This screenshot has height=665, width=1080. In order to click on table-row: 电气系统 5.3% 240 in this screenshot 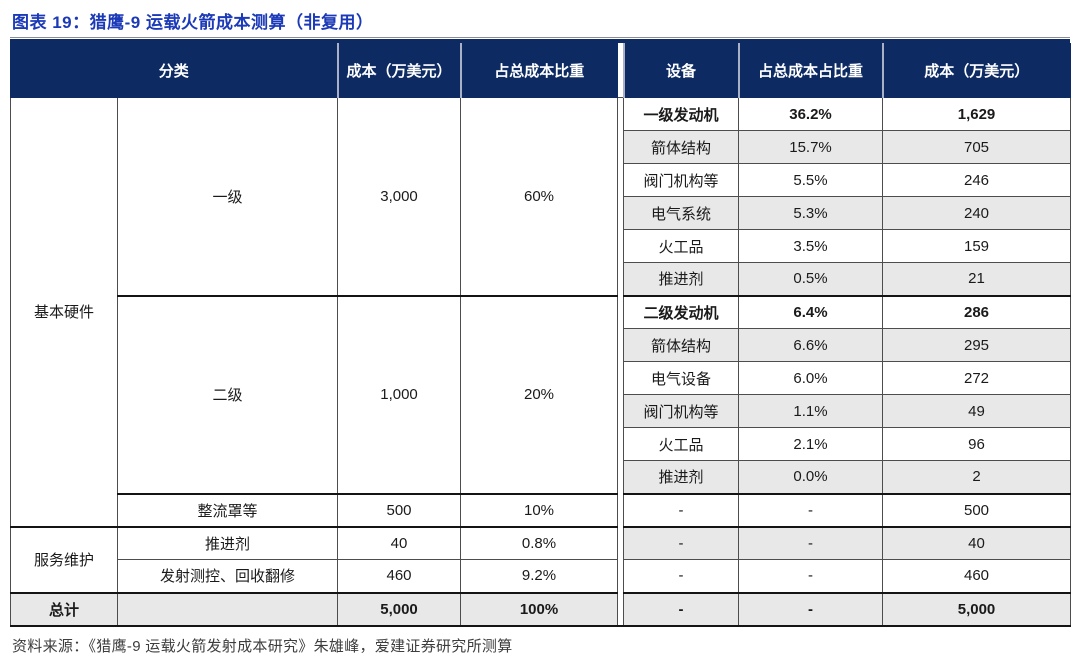, I will do `click(541, 213)`.